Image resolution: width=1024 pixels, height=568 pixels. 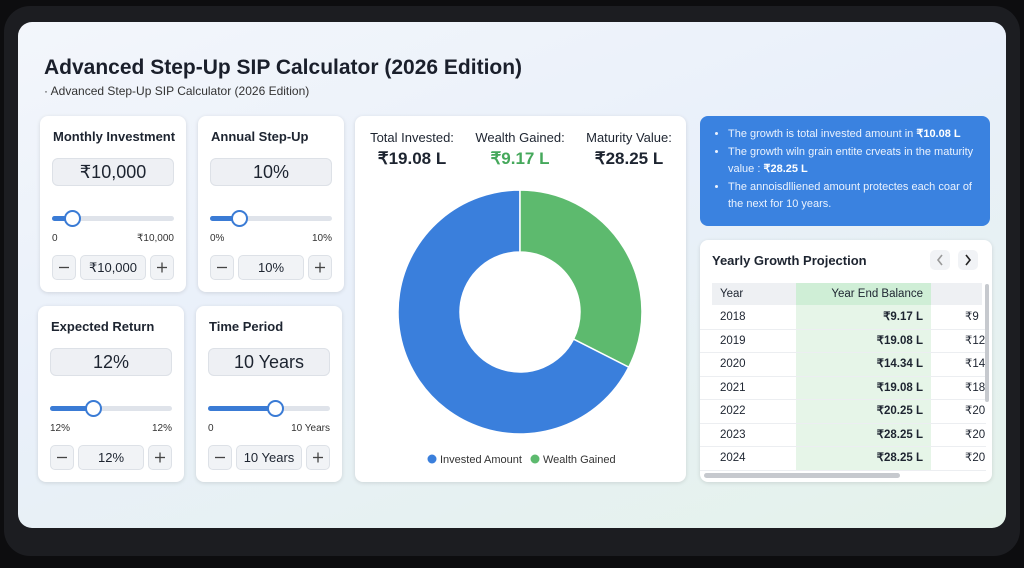 What do you see at coordinates (113, 172) in the screenshot?
I see `input-display: ₹10,000` at bounding box center [113, 172].